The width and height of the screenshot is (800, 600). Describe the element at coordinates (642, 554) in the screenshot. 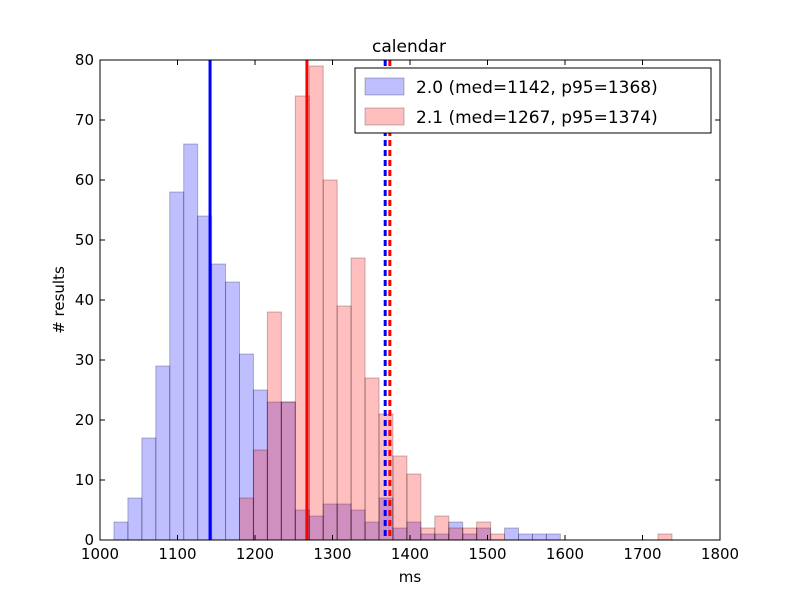

I see `x-tick-label-7: 1700` at that location.